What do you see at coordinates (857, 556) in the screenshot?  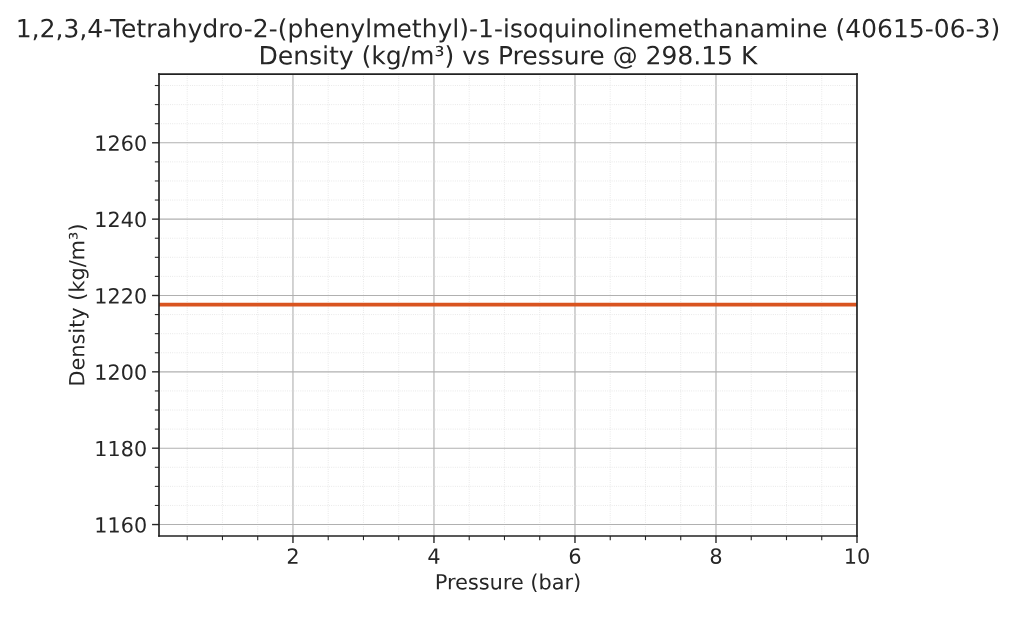 I see `x-tick-label: 10` at bounding box center [857, 556].